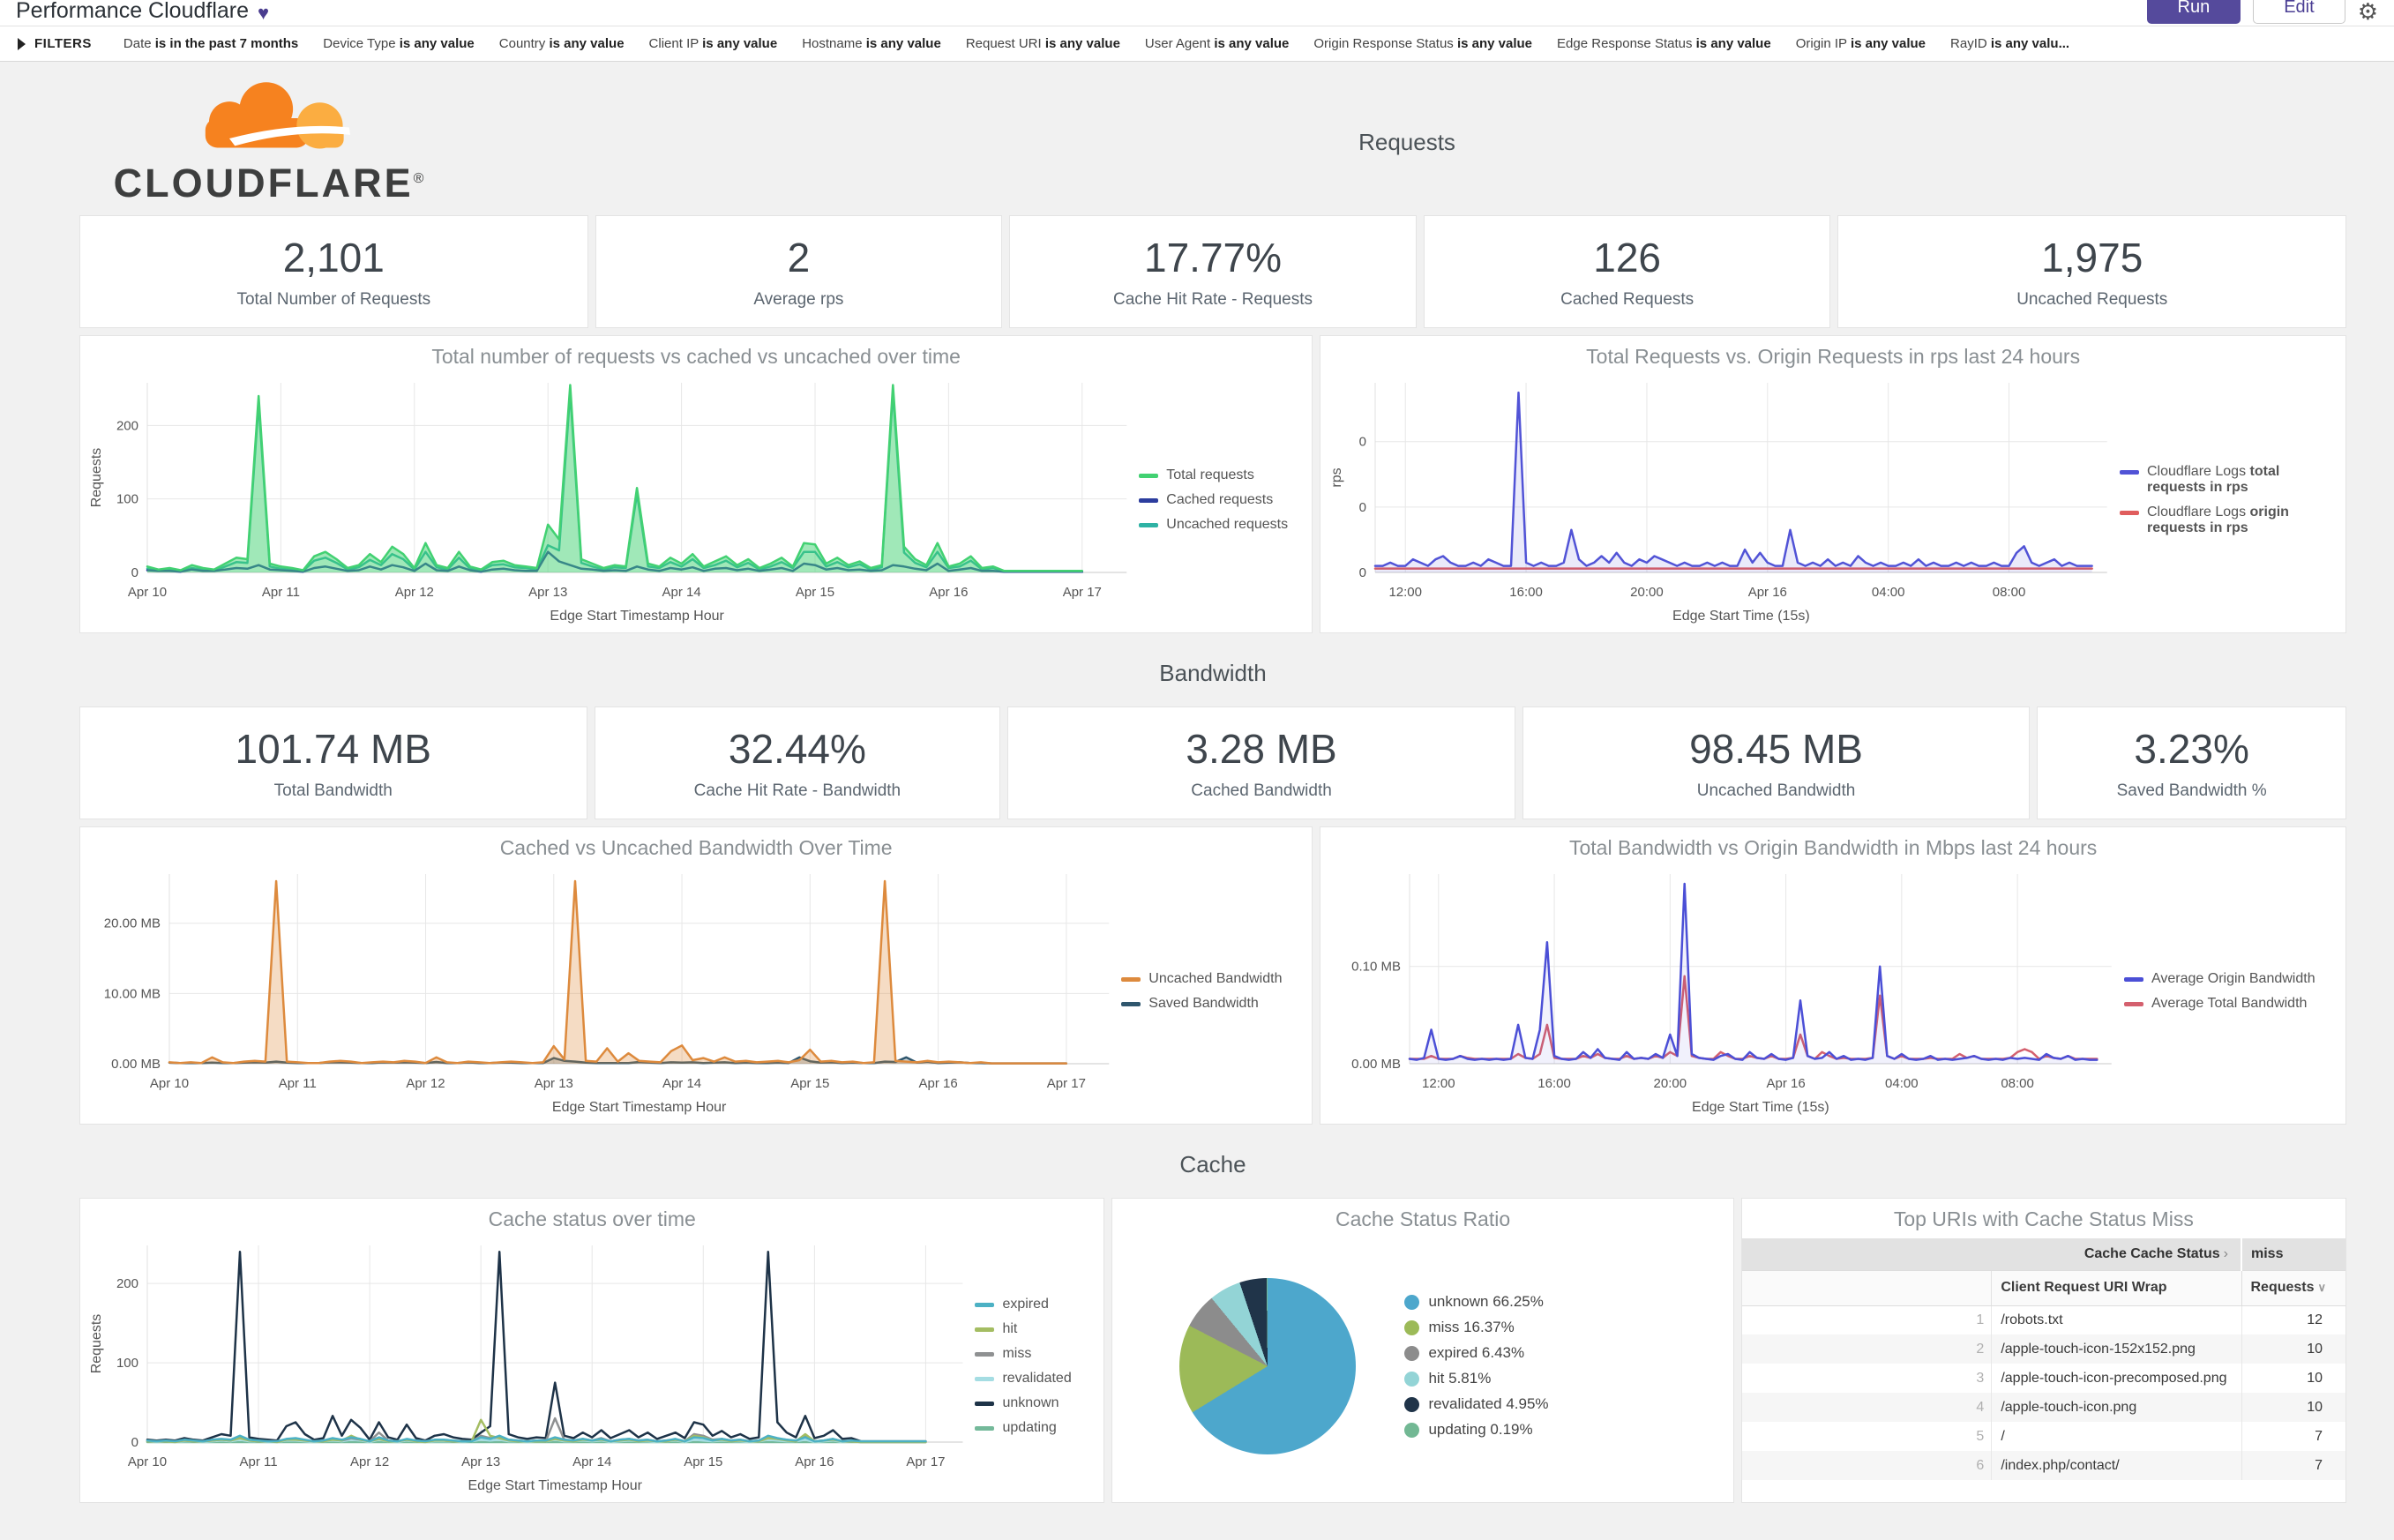 The height and width of the screenshot is (1540, 2394). I want to click on legend-item: updating, so click(1033, 1428).